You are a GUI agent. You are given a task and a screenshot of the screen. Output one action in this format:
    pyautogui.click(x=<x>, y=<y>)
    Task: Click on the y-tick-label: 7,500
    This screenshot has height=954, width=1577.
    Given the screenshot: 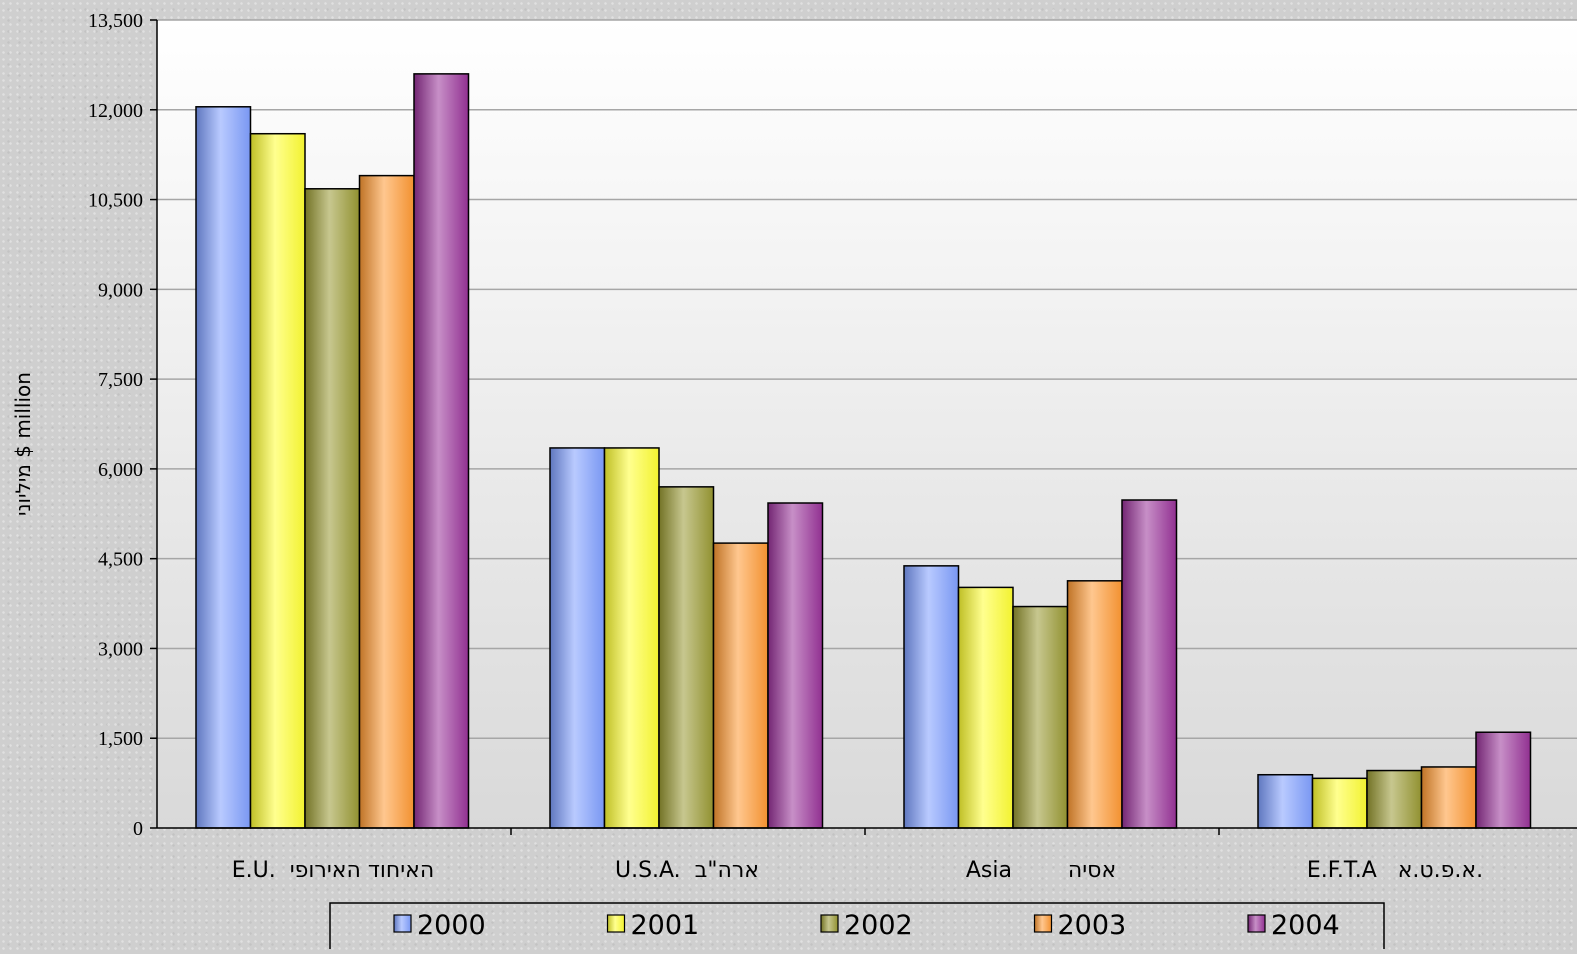 What is the action you would take?
    pyautogui.click(x=120, y=380)
    